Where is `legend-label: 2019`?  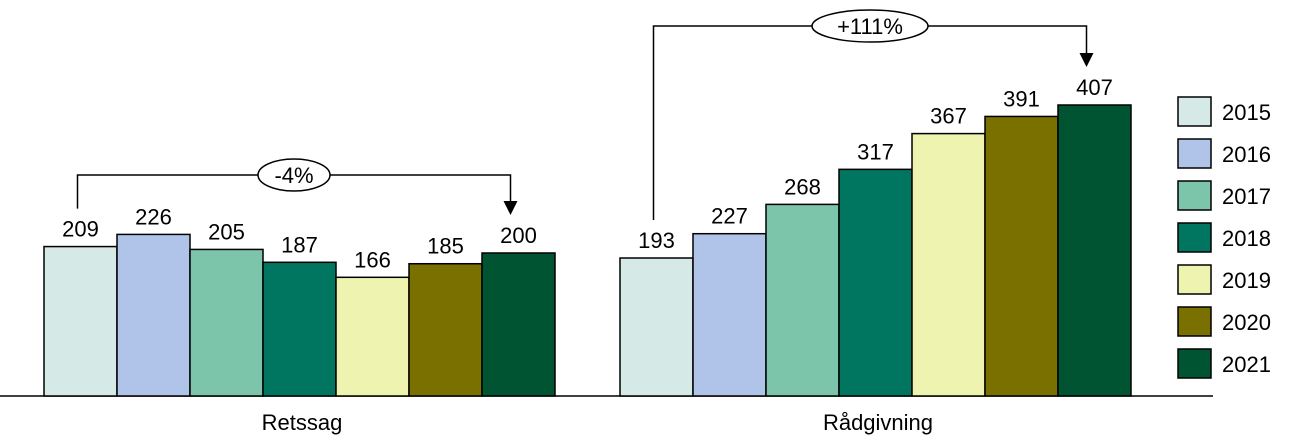 legend-label: 2019 is located at coordinates (1246, 280).